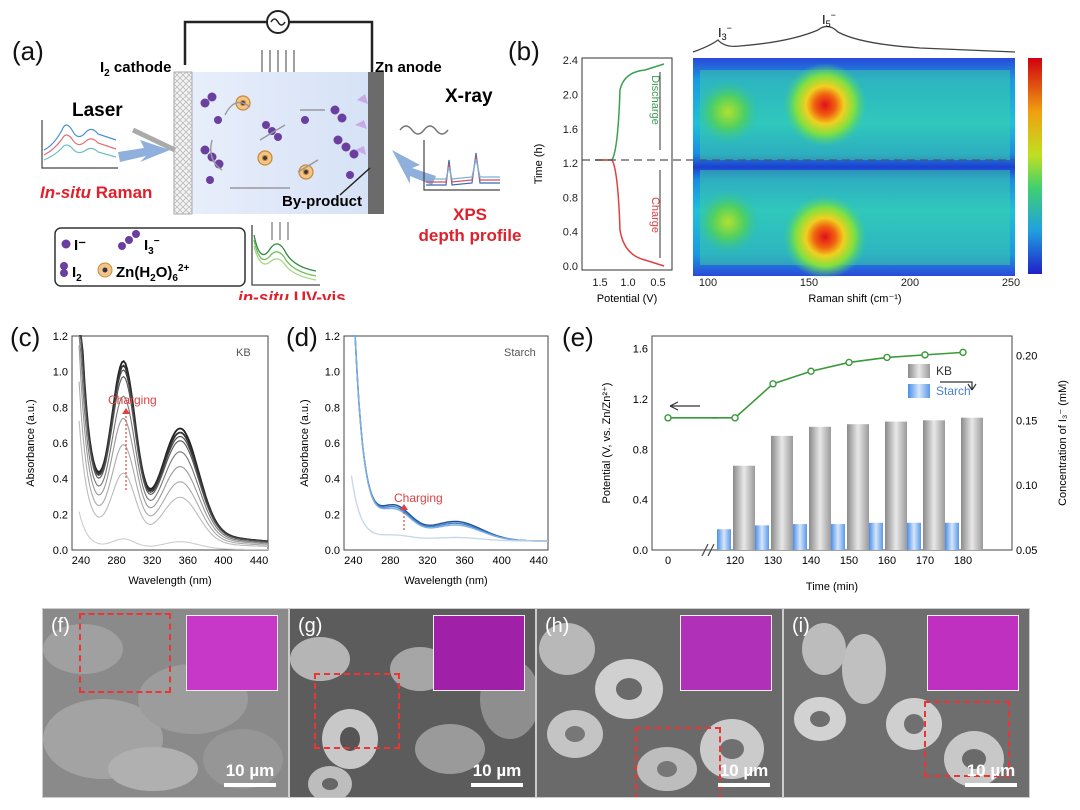 Image resolution: width=1080 pixels, height=810 pixels. Describe the element at coordinates (31, 442) in the screenshot. I see `kb-y-axis-title: Absorbance (a.u.)` at that location.